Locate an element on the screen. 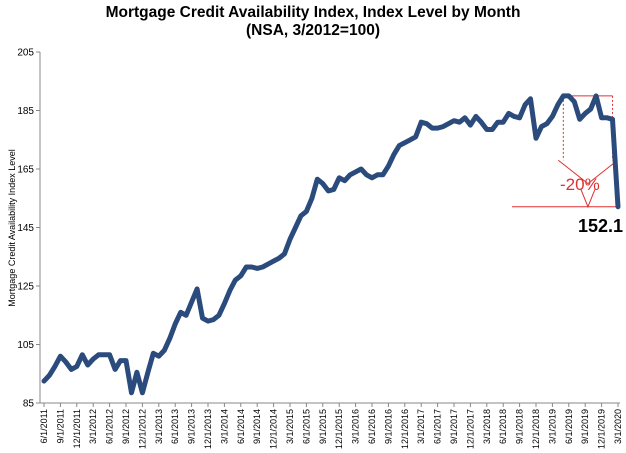 The width and height of the screenshot is (626, 453). y-tick-label: 125 is located at coordinates (25, 287).